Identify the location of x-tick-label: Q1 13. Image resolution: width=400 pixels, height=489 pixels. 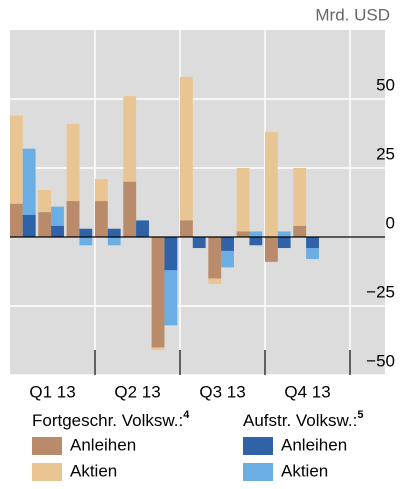
(52, 391).